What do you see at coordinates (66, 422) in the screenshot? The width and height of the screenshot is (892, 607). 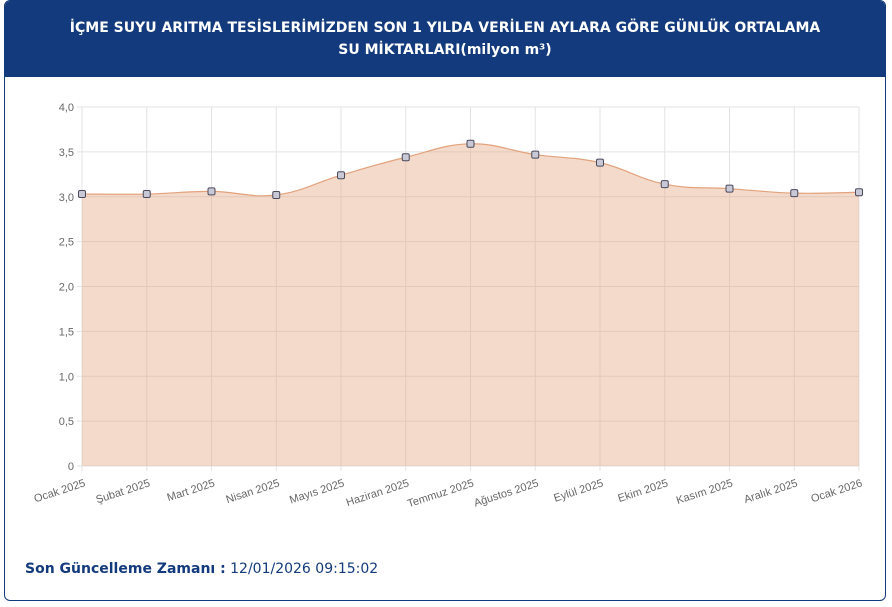 I see `y-tick-label: 0,5` at bounding box center [66, 422].